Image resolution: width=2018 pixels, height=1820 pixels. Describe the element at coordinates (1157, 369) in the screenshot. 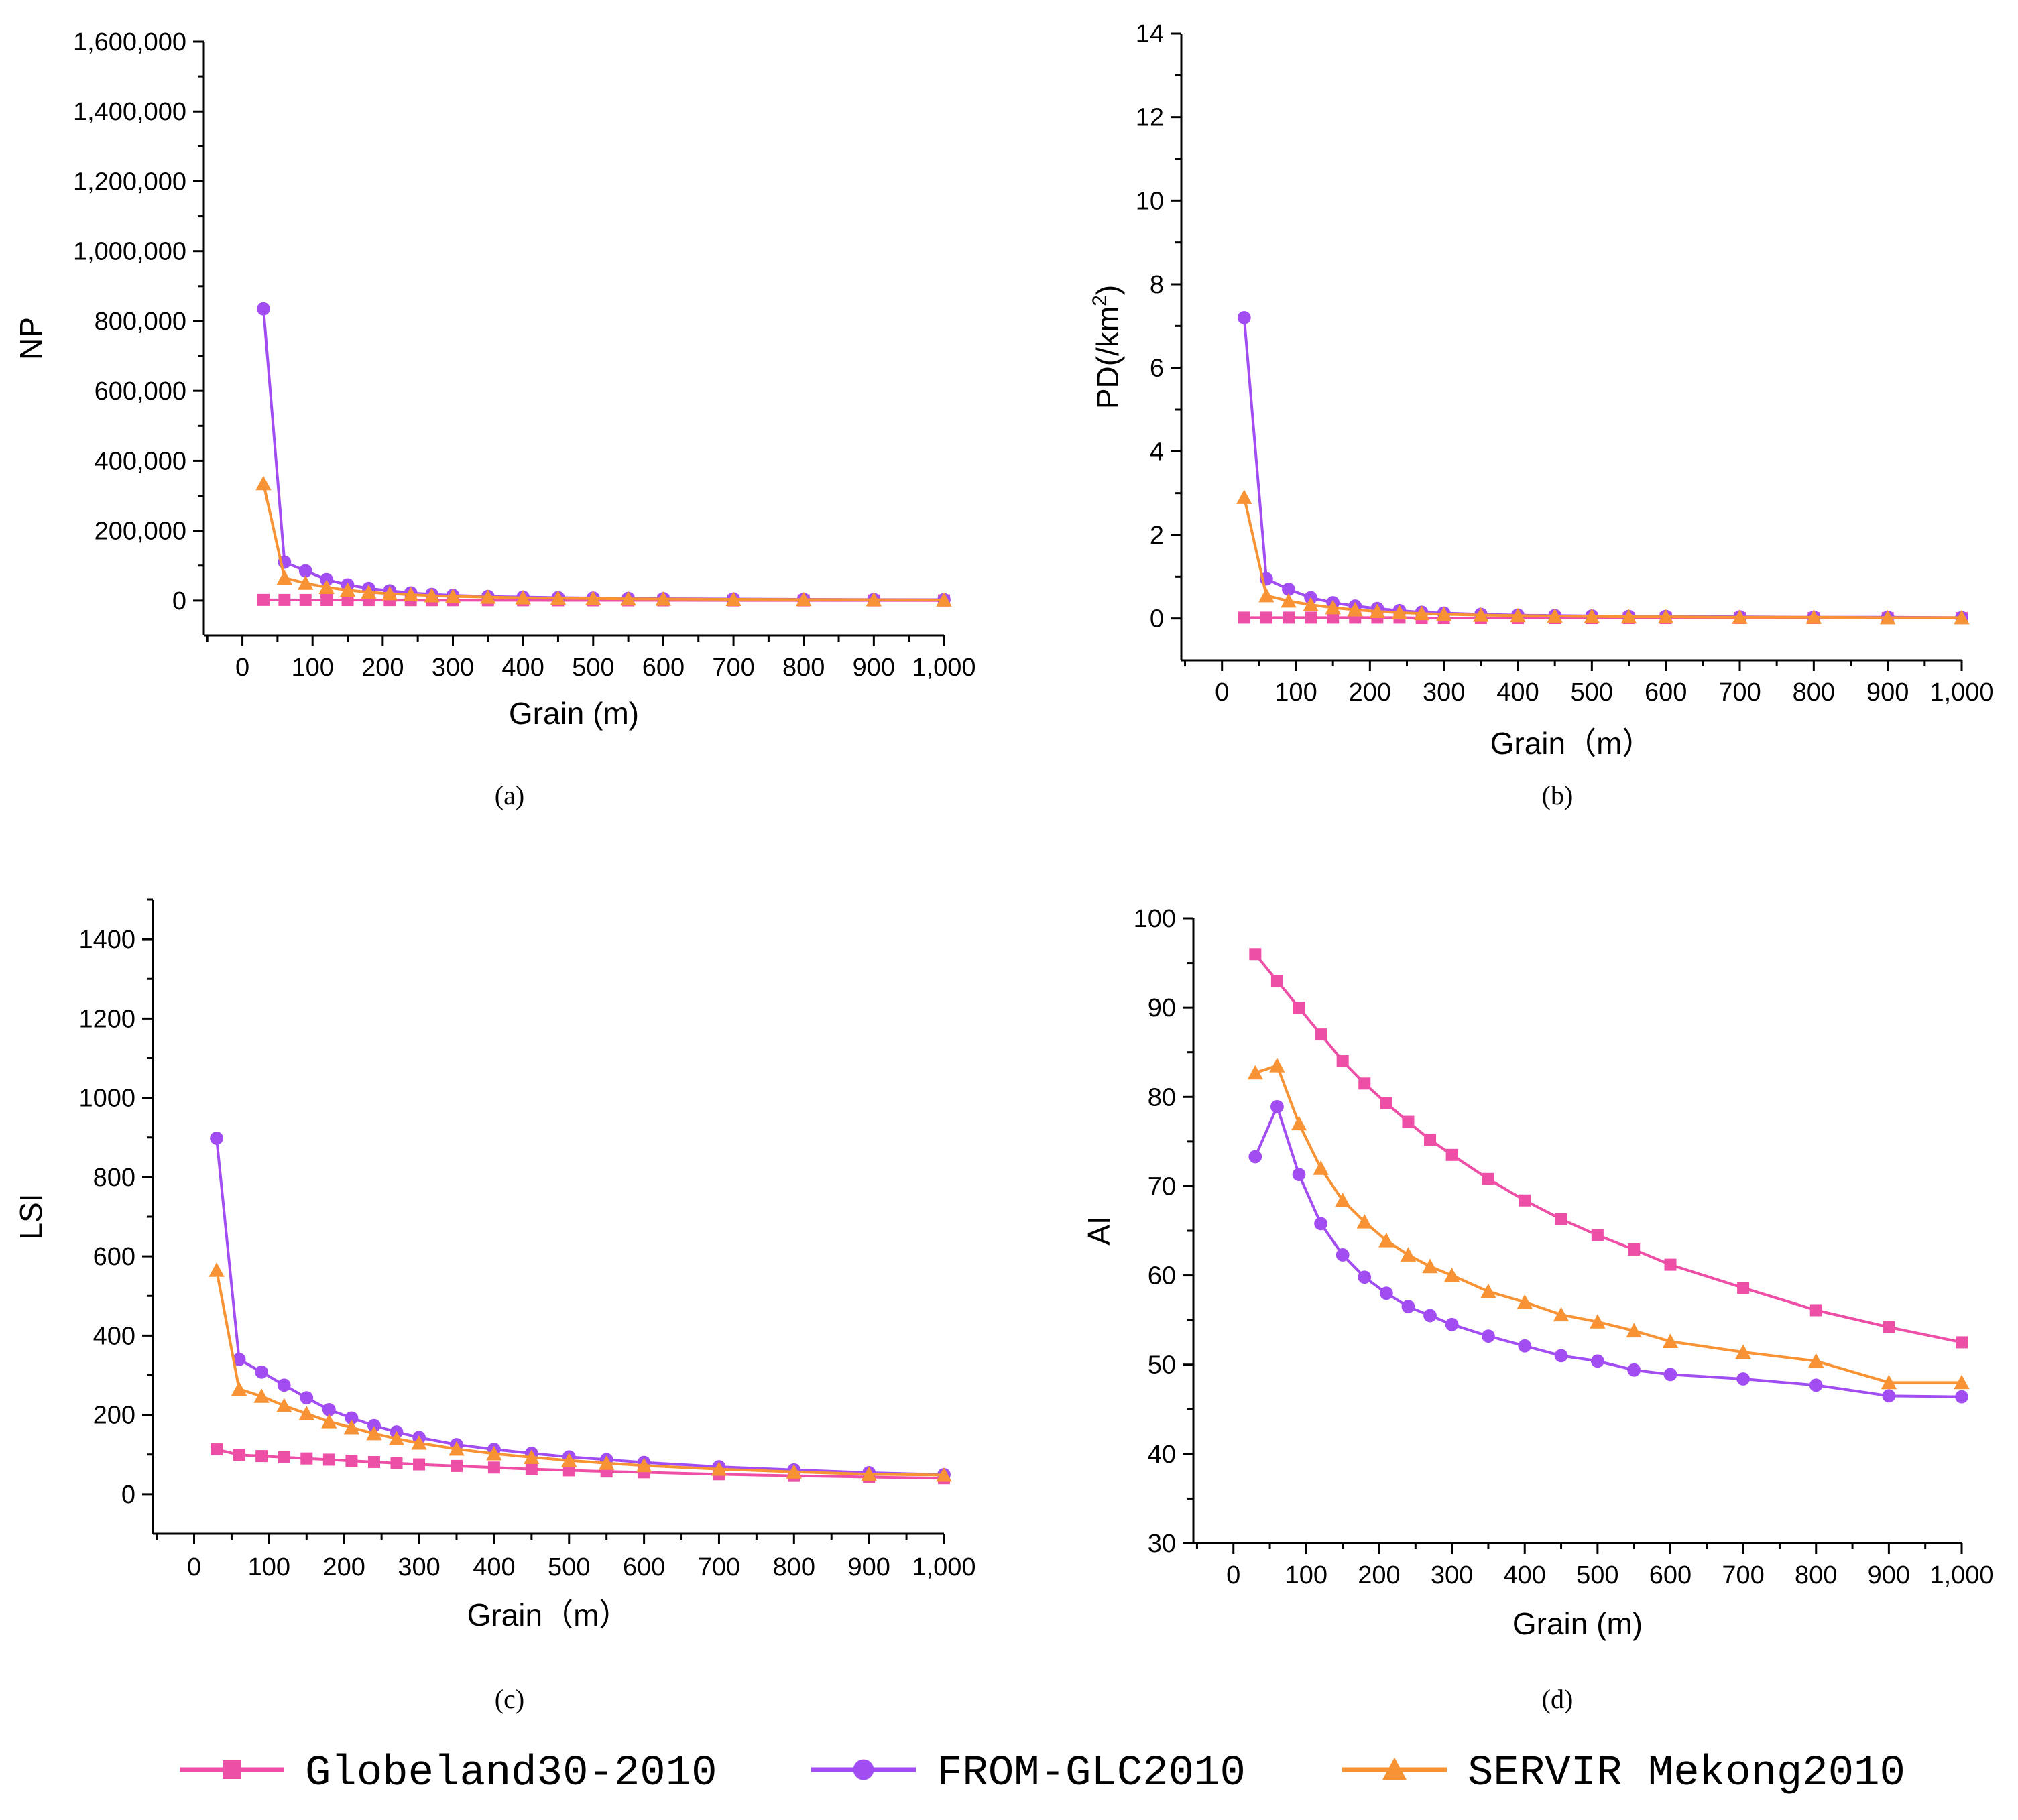

I see `y-tick-label: 6` at that location.